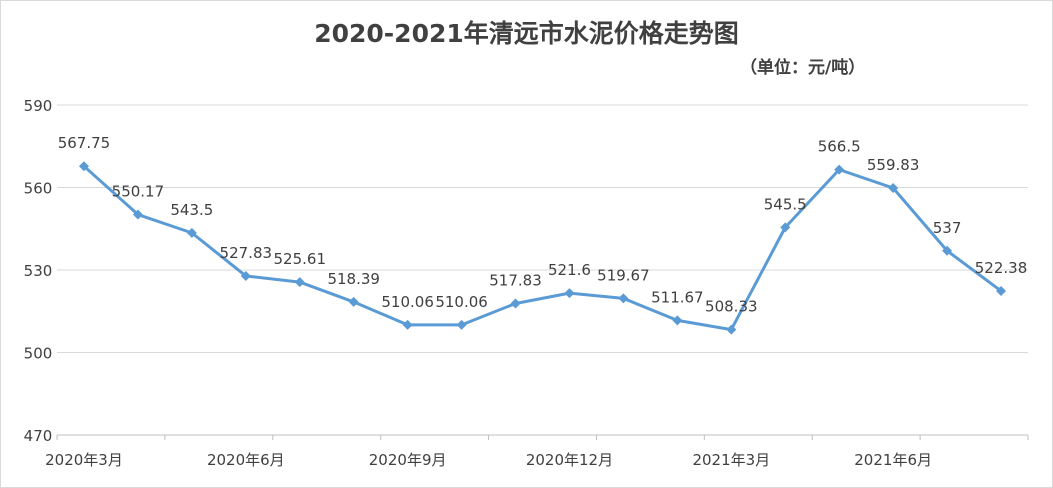 The height and width of the screenshot is (488, 1053). I want to click on data-label: 519.67, so click(623, 275).